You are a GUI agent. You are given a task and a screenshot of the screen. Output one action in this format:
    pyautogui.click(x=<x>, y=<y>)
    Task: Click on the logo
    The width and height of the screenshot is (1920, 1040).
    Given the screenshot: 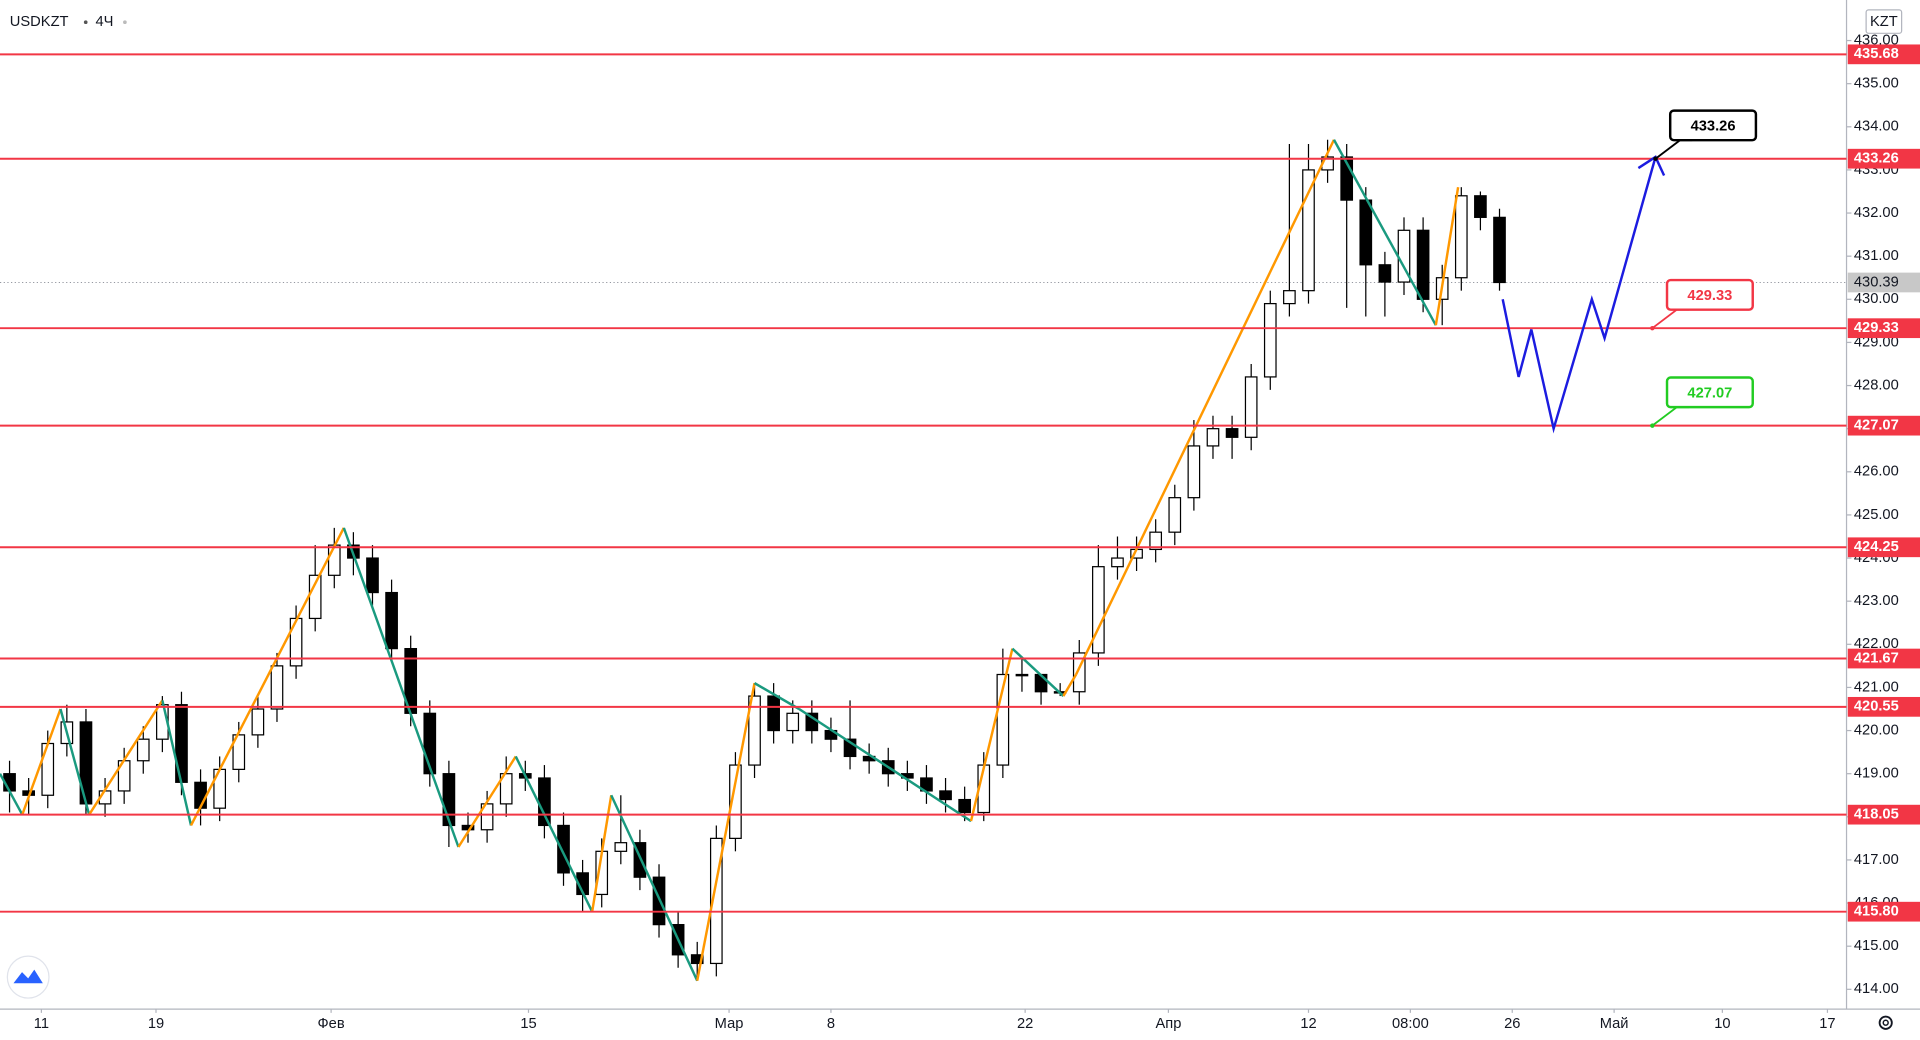 What is the action you would take?
    pyautogui.click(x=28, y=977)
    